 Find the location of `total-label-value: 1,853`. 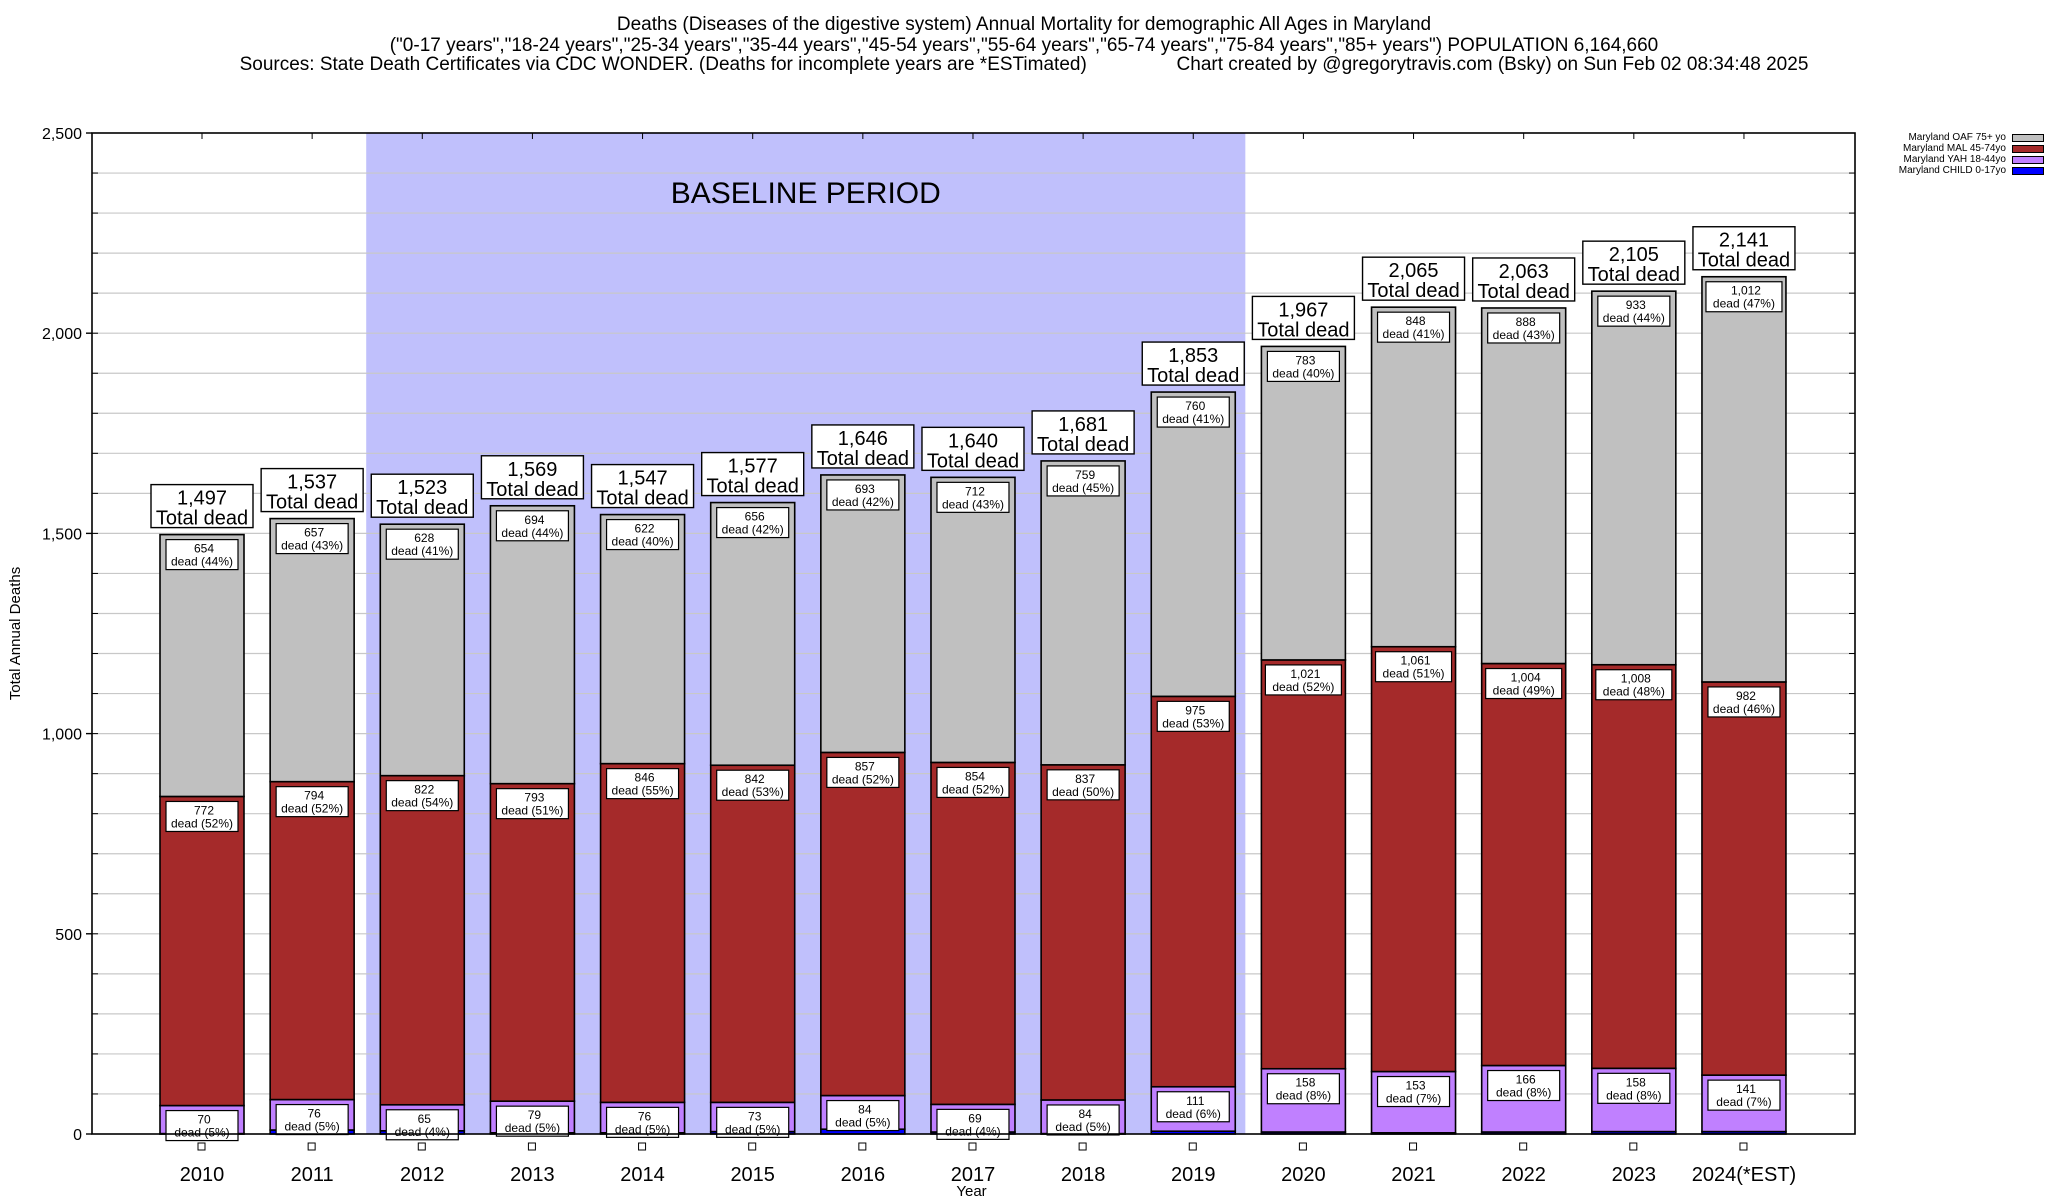

total-label-value: 1,853 is located at coordinates (1193, 356).